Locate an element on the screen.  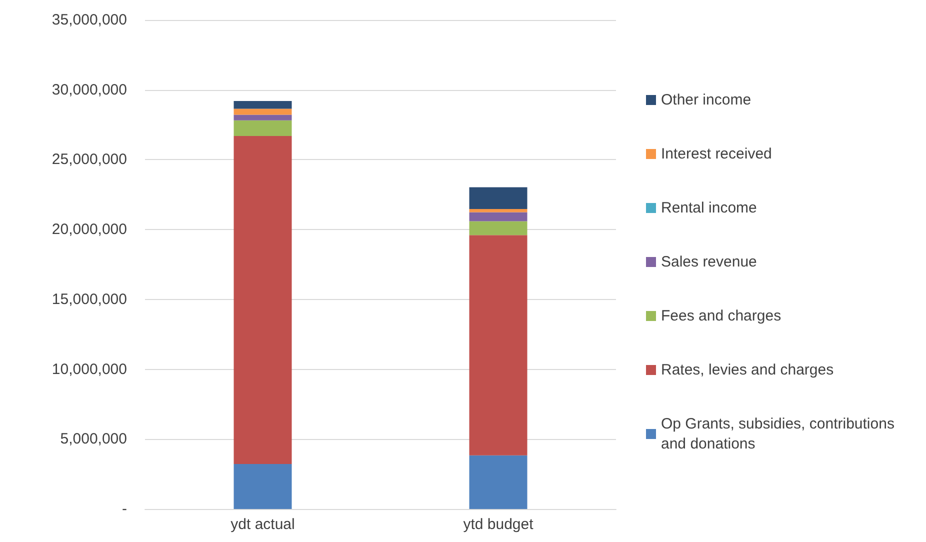
y-tick-label: 25,000,000 is located at coordinates (89, 159).